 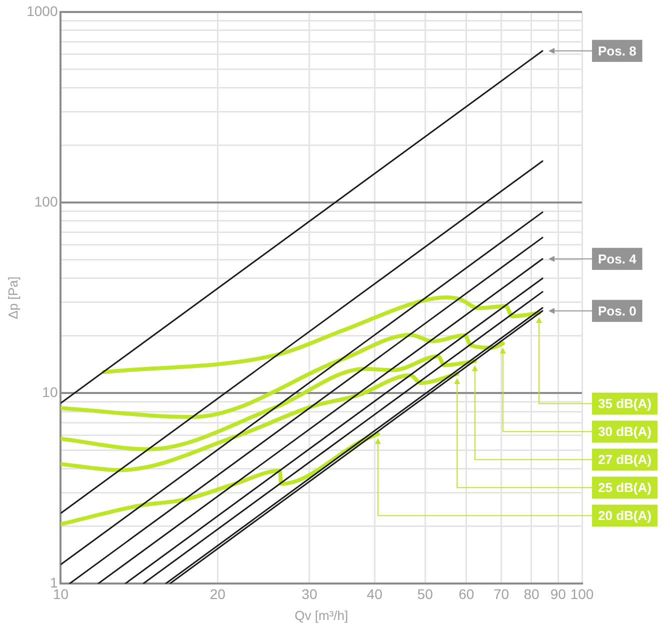 What do you see at coordinates (46, 201) in the screenshot?
I see `y-tick-label: 100` at bounding box center [46, 201].